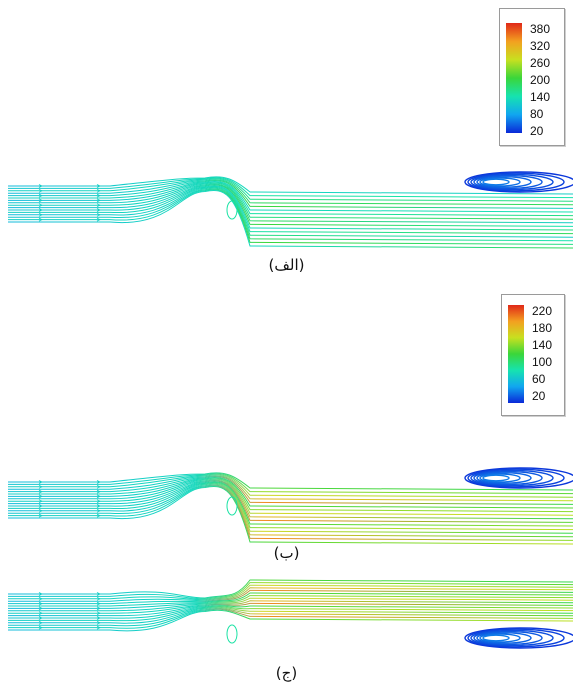  Describe the element at coordinates (514, 78) in the screenshot. I see `colorbar-a` at that location.